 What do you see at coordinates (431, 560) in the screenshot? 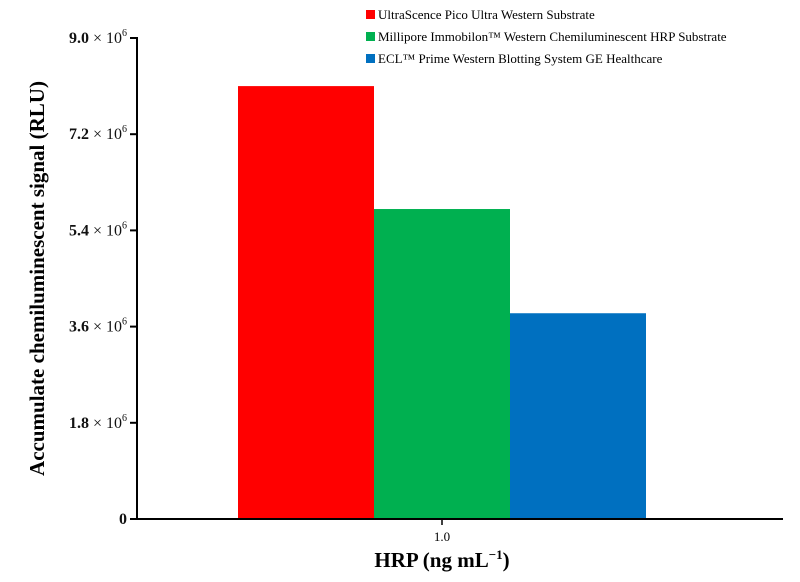
I see `x-axis-title-main: HRP (ng mL` at bounding box center [431, 560].